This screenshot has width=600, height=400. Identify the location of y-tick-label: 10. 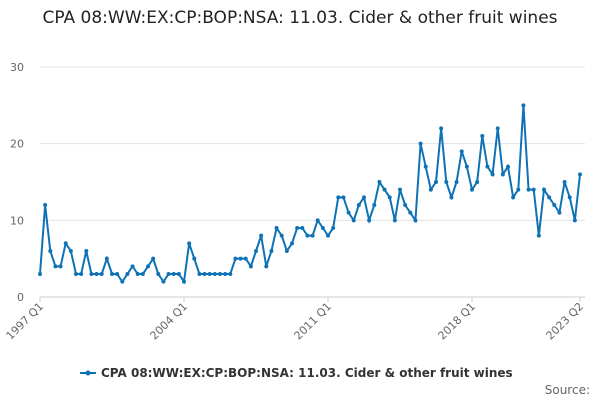
(17, 220).